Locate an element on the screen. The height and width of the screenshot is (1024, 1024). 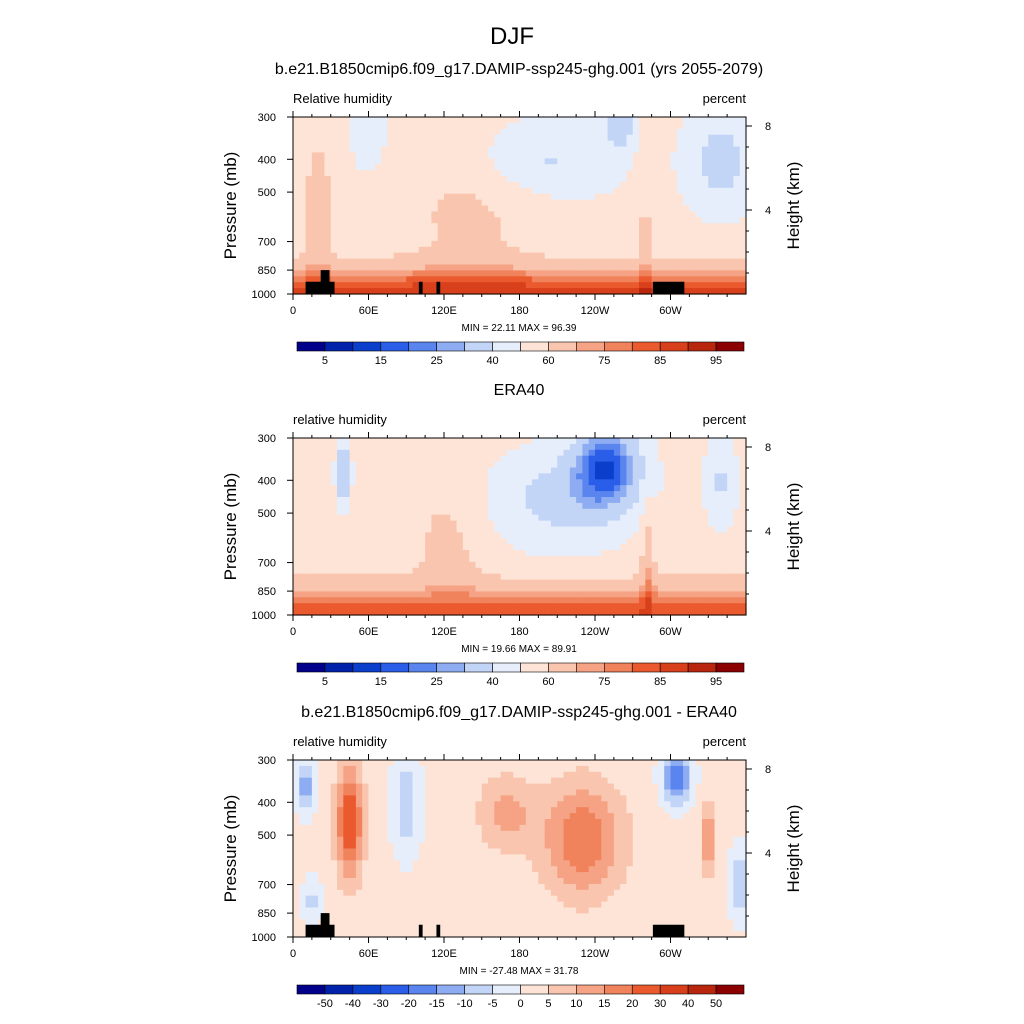
y-tick-label: 500 is located at coordinates (267, 193).